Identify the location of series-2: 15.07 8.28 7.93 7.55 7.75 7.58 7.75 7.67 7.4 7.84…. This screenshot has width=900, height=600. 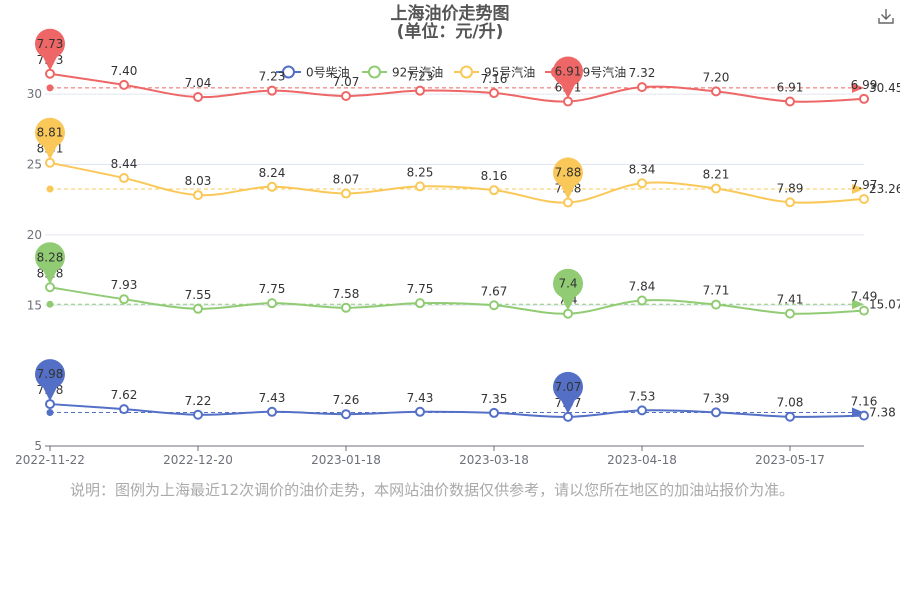
(467, 280).